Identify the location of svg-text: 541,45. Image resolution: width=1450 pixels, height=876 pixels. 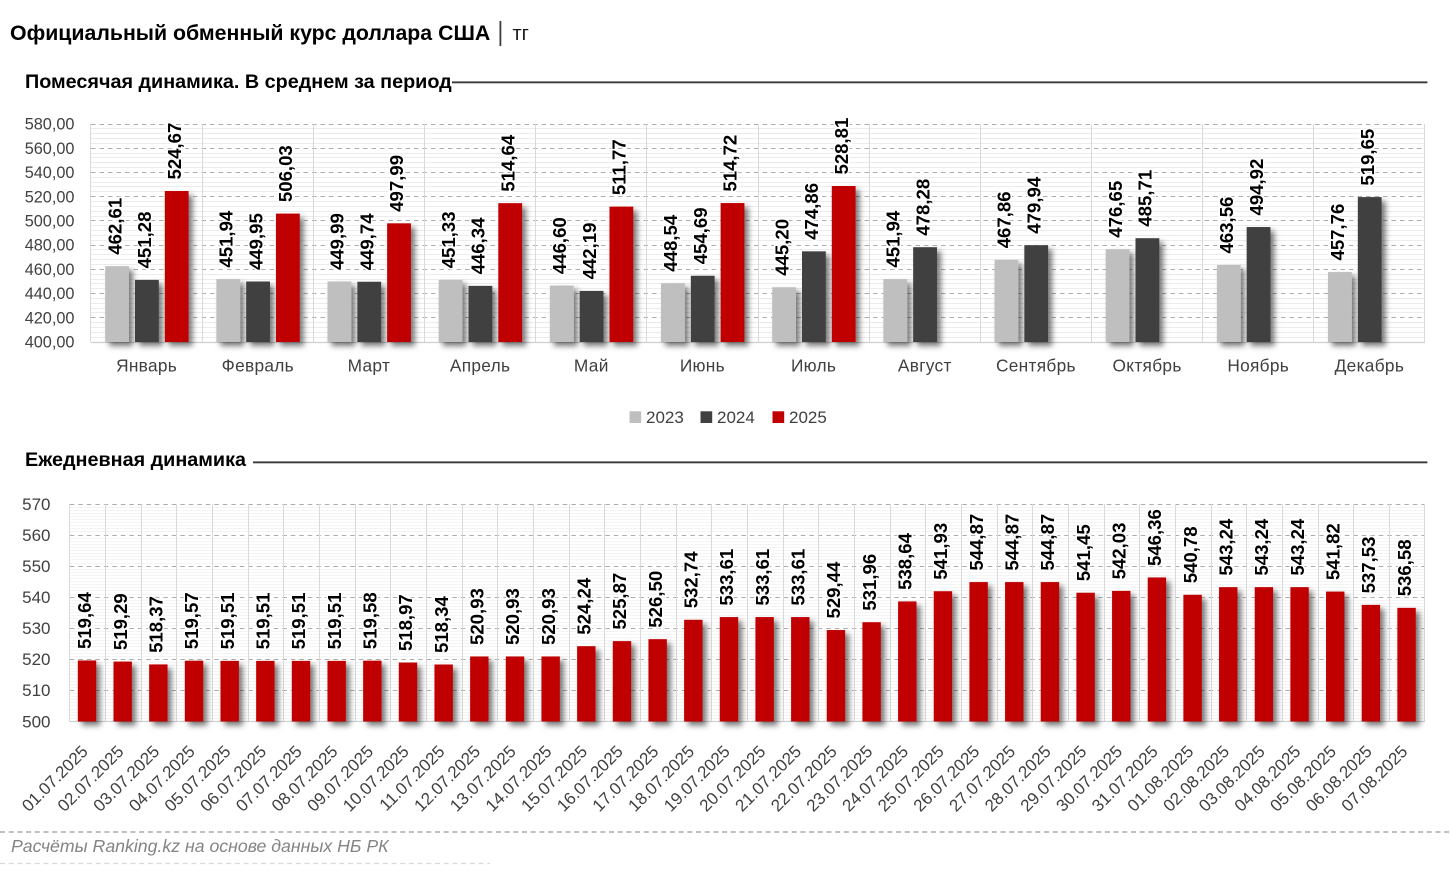
(1083, 552).